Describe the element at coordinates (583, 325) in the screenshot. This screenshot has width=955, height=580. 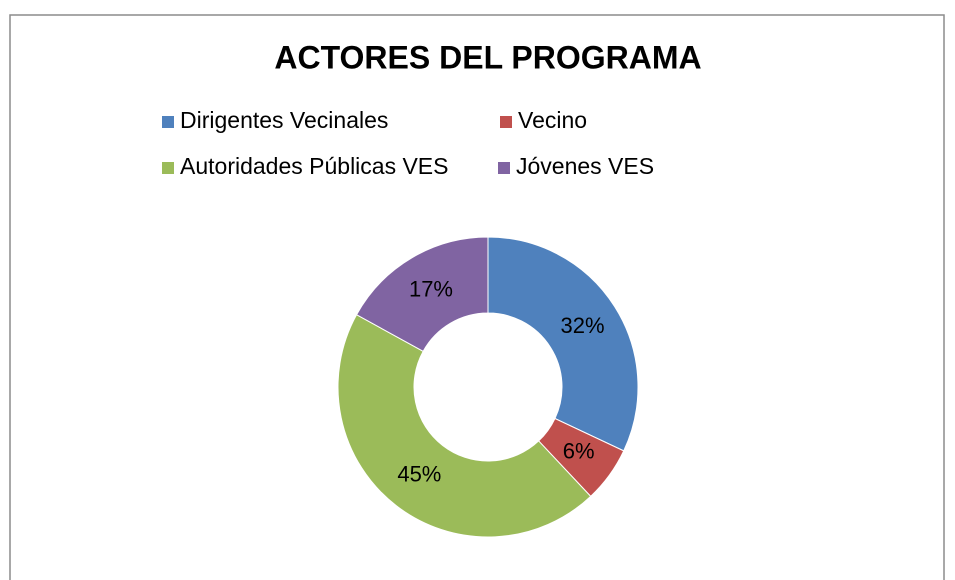
I see `data-label: 32%` at that location.